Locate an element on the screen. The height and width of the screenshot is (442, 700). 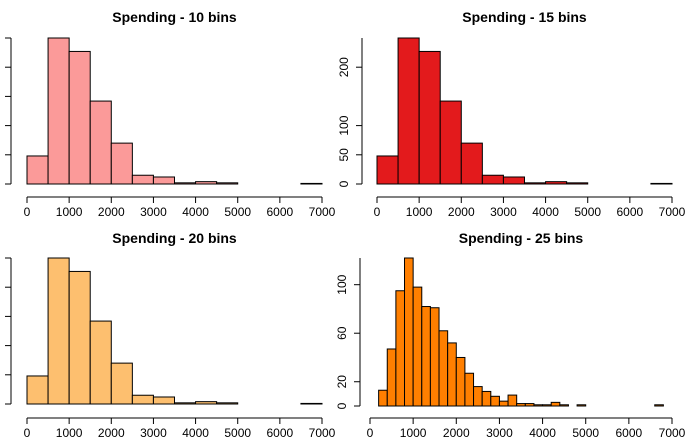
y-tick-label: 200 is located at coordinates (344, 67).